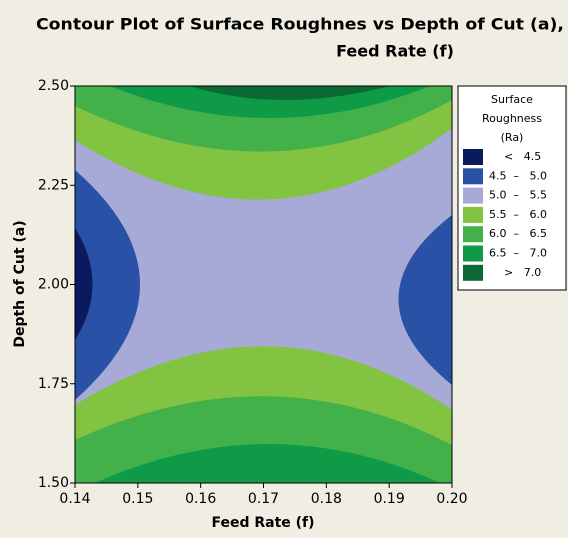 The width and height of the screenshot is (568, 538). What do you see at coordinates (53, 384) in the screenshot?
I see `y-tick-label: 1.75` at bounding box center [53, 384].